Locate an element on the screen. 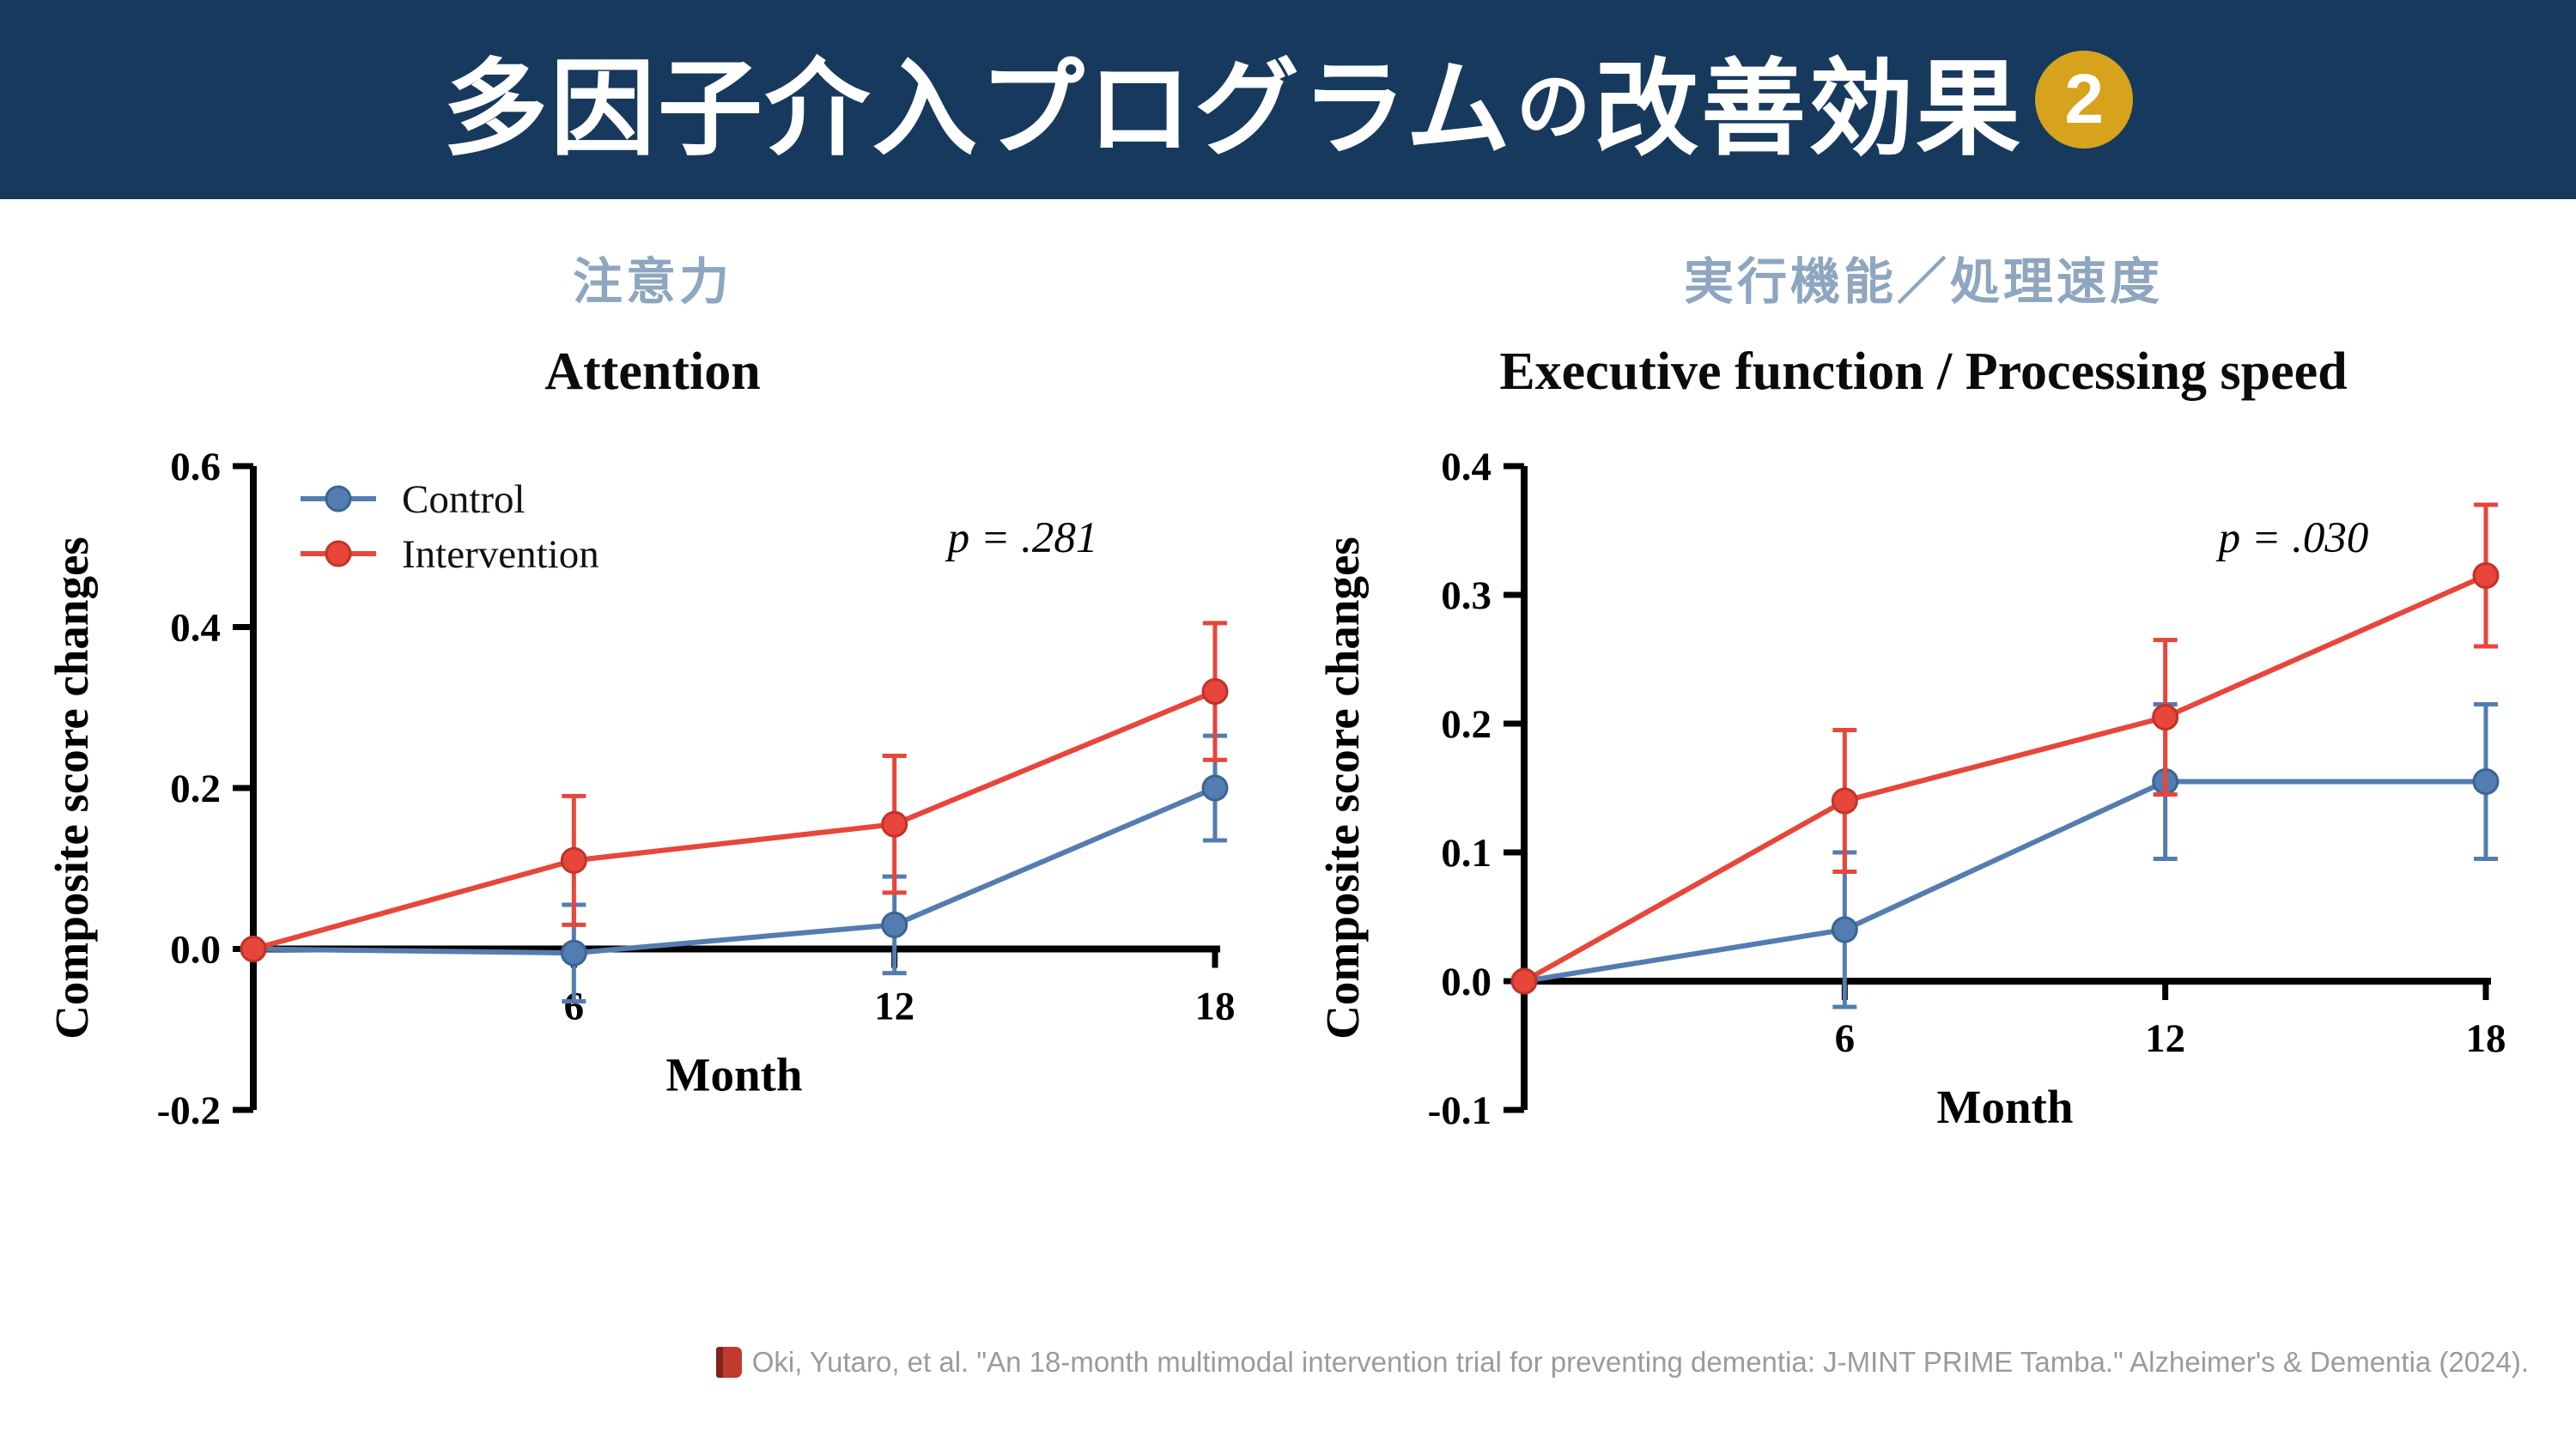 The height and width of the screenshot is (1449, 2576). y-axis: -0.1 0.0 0.1 0.2 0.3 0.4 is located at coordinates (1478, 789).